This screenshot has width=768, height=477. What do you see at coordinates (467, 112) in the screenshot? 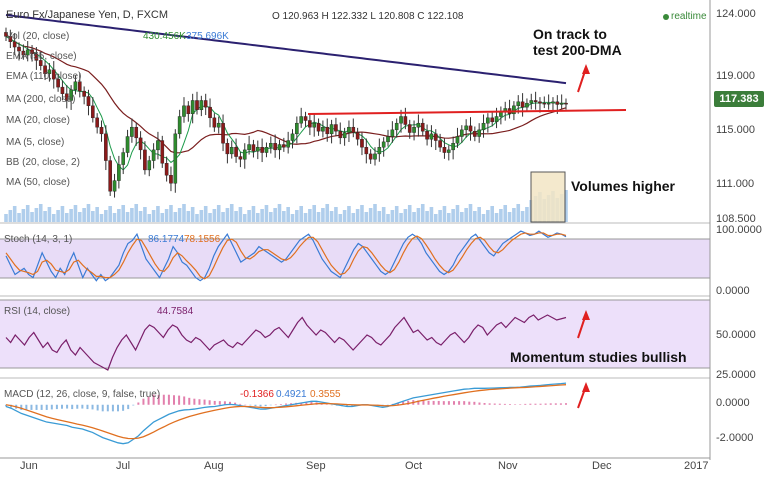
I see `resistance-line` at bounding box center [467, 112].